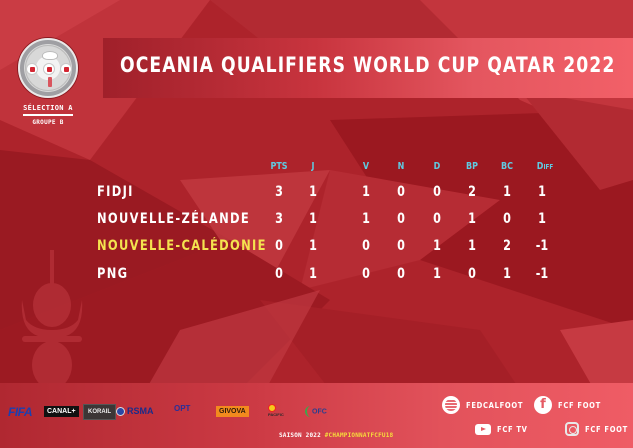 Image resolution: width=633 pixels, height=448 pixels. I want to click on sponsor-canal-logo: CANAL+, so click(61, 411).